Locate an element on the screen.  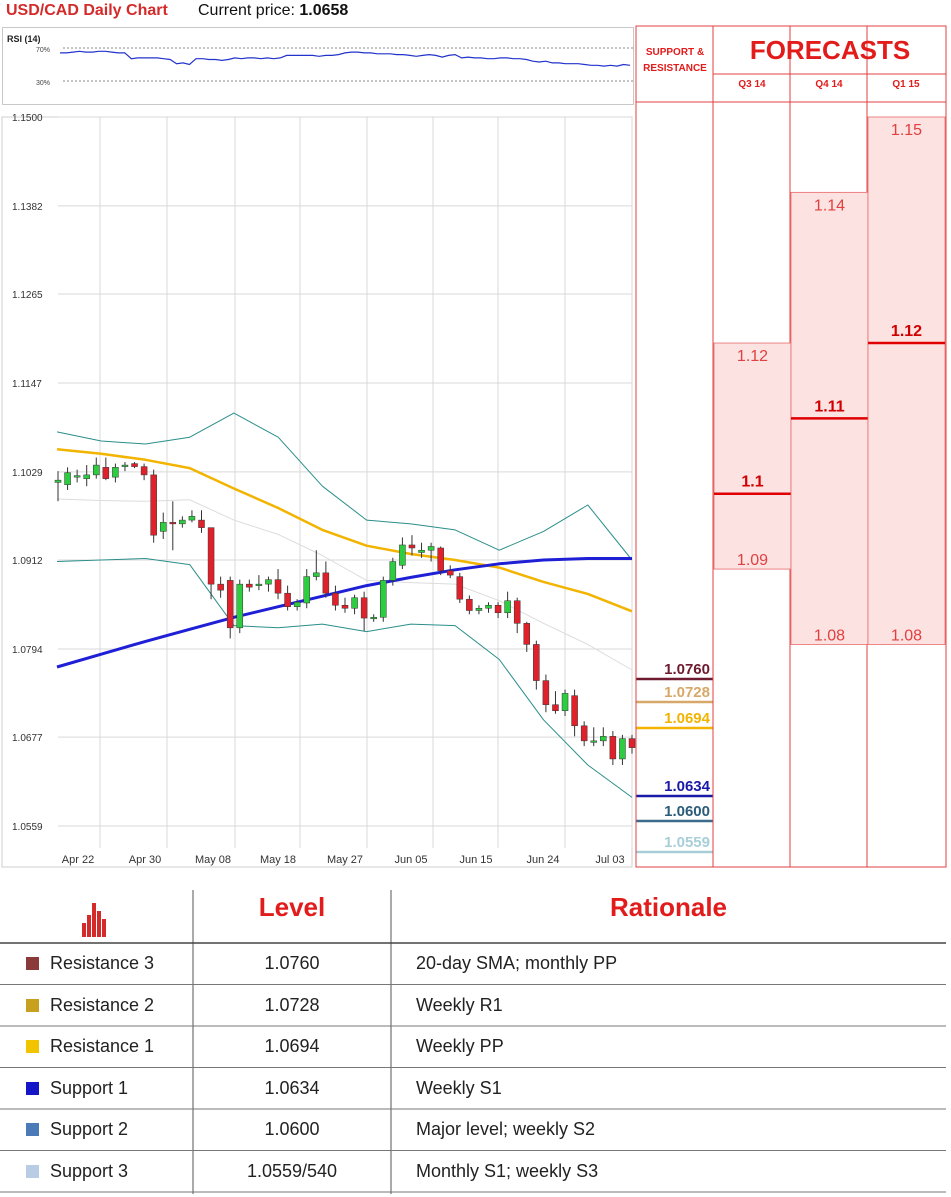
table-header-rationale: Rationale is located at coordinates (668, 907).